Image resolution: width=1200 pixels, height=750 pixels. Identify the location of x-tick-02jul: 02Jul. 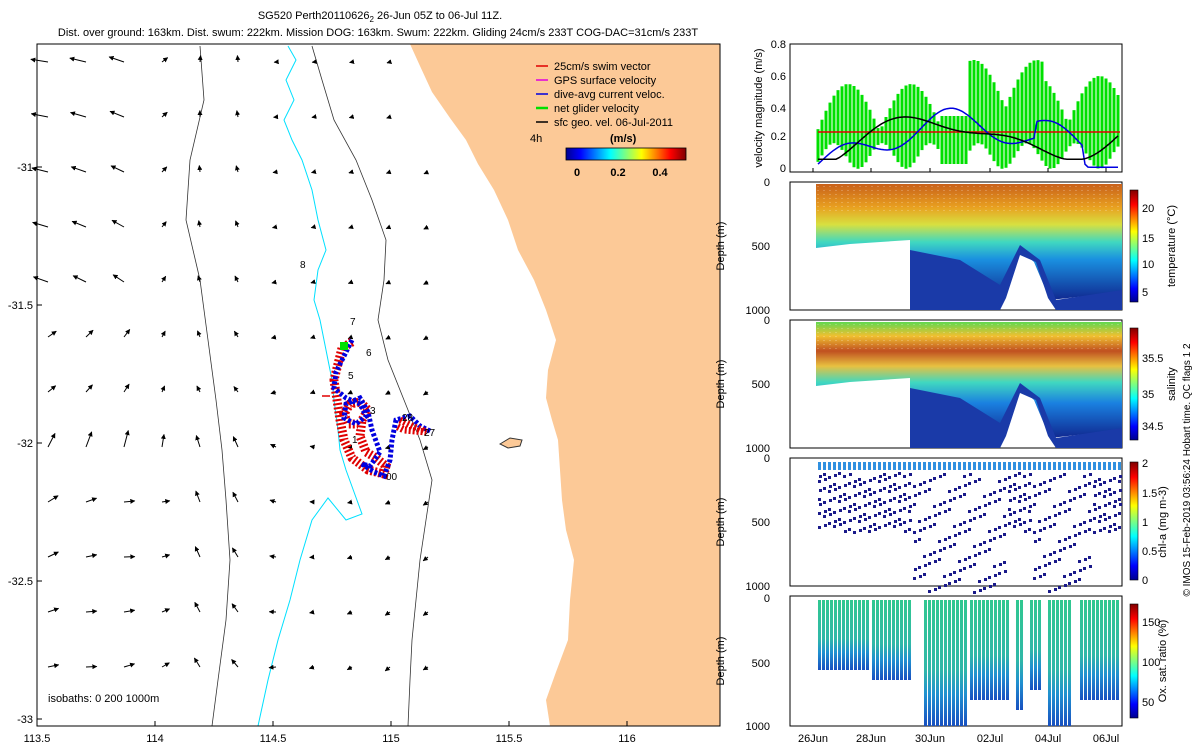
(990, 739).